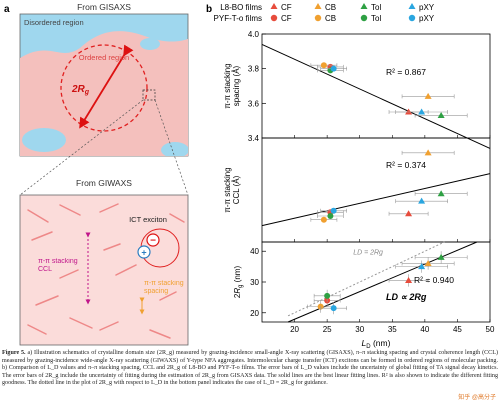 This screenshot has height=407, width=500. I want to click on ccl-label-box: π-π stacking CCL, so click(58, 265).